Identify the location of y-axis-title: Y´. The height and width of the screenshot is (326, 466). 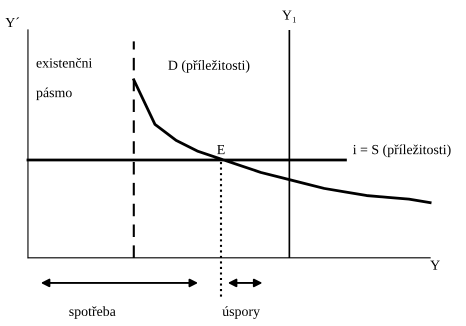
(12, 22).